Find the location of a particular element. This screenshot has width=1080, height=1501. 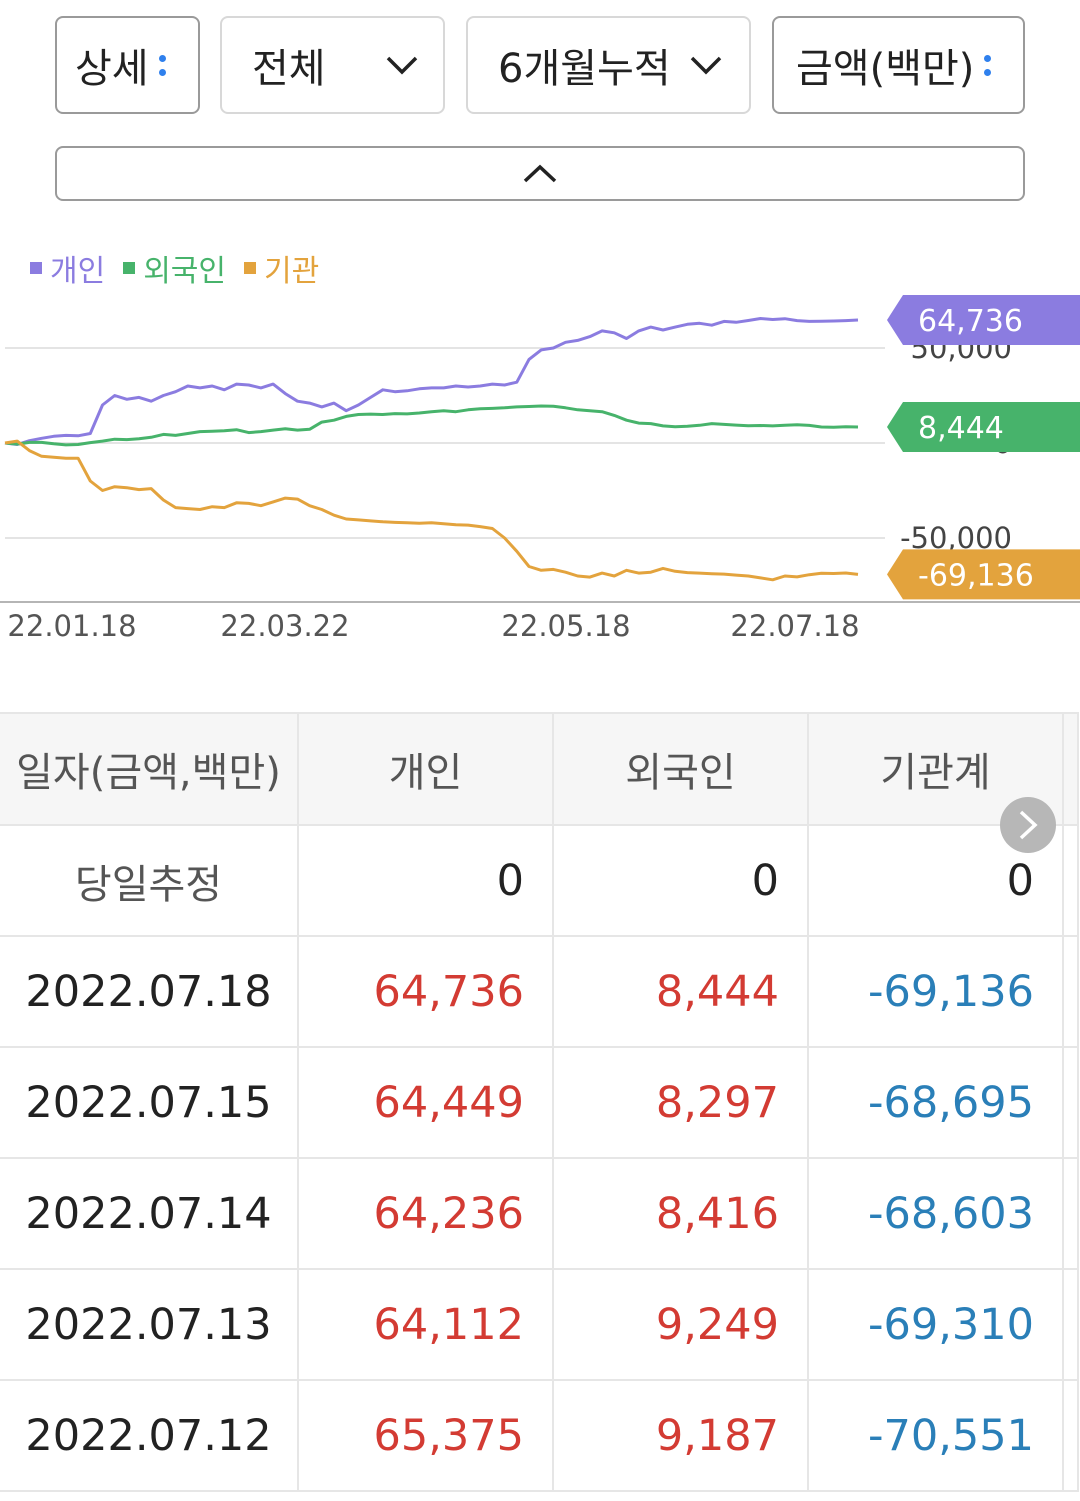

estimate-foreign: 0 is located at coordinates (681, 881).